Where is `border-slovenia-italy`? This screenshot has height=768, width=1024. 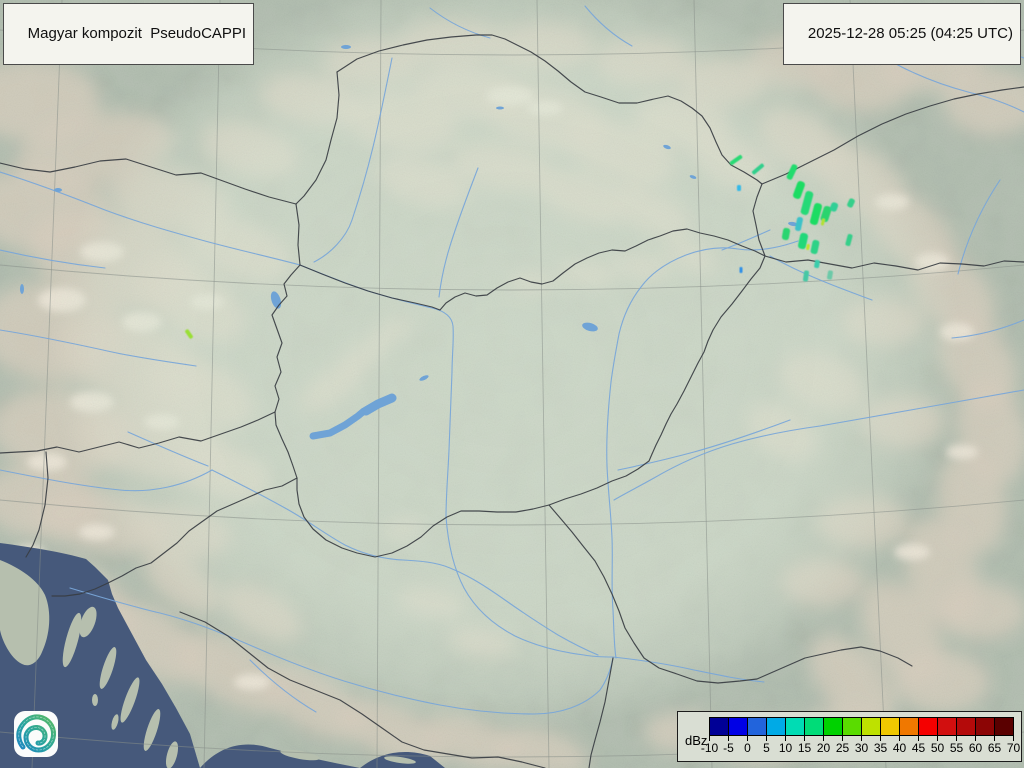
border-slovenia-italy is located at coordinates (37, 504).